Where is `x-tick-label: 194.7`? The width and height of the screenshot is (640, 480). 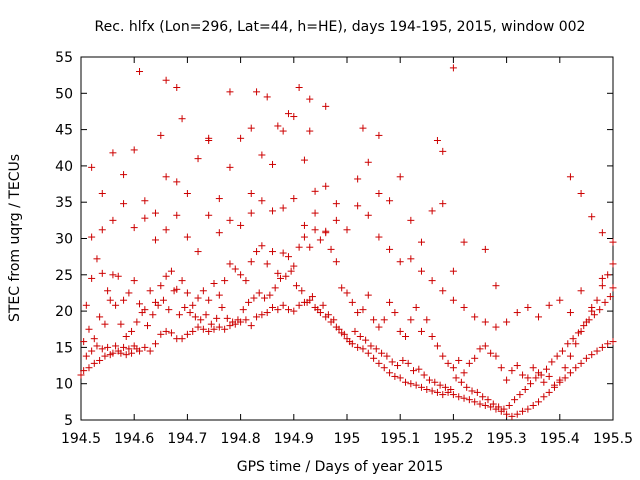 x-tick-label: 194.7 is located at coordinates (187, 439).